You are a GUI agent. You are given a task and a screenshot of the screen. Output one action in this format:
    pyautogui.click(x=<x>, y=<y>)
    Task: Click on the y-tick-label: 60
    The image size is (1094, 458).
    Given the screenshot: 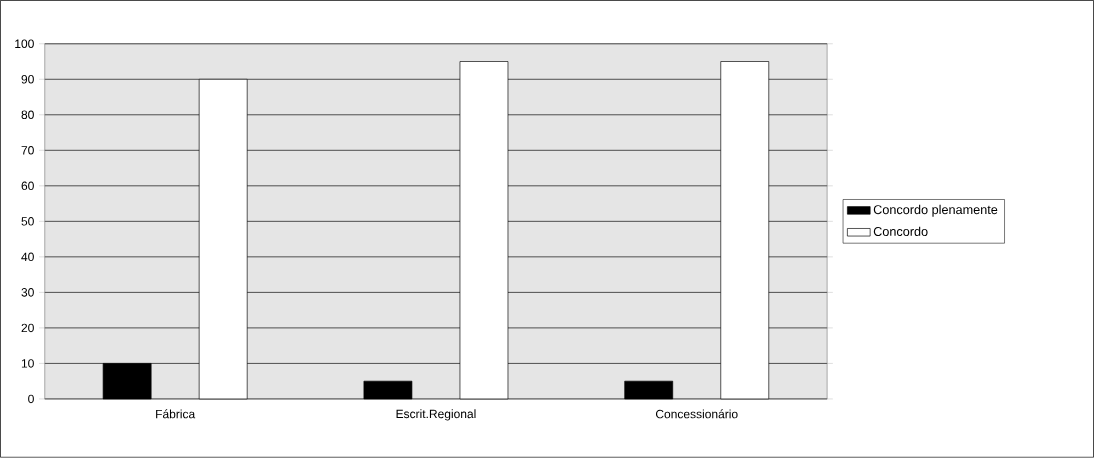 What is the action you would take?
    pyautogui.click(x=27, y=186)
    